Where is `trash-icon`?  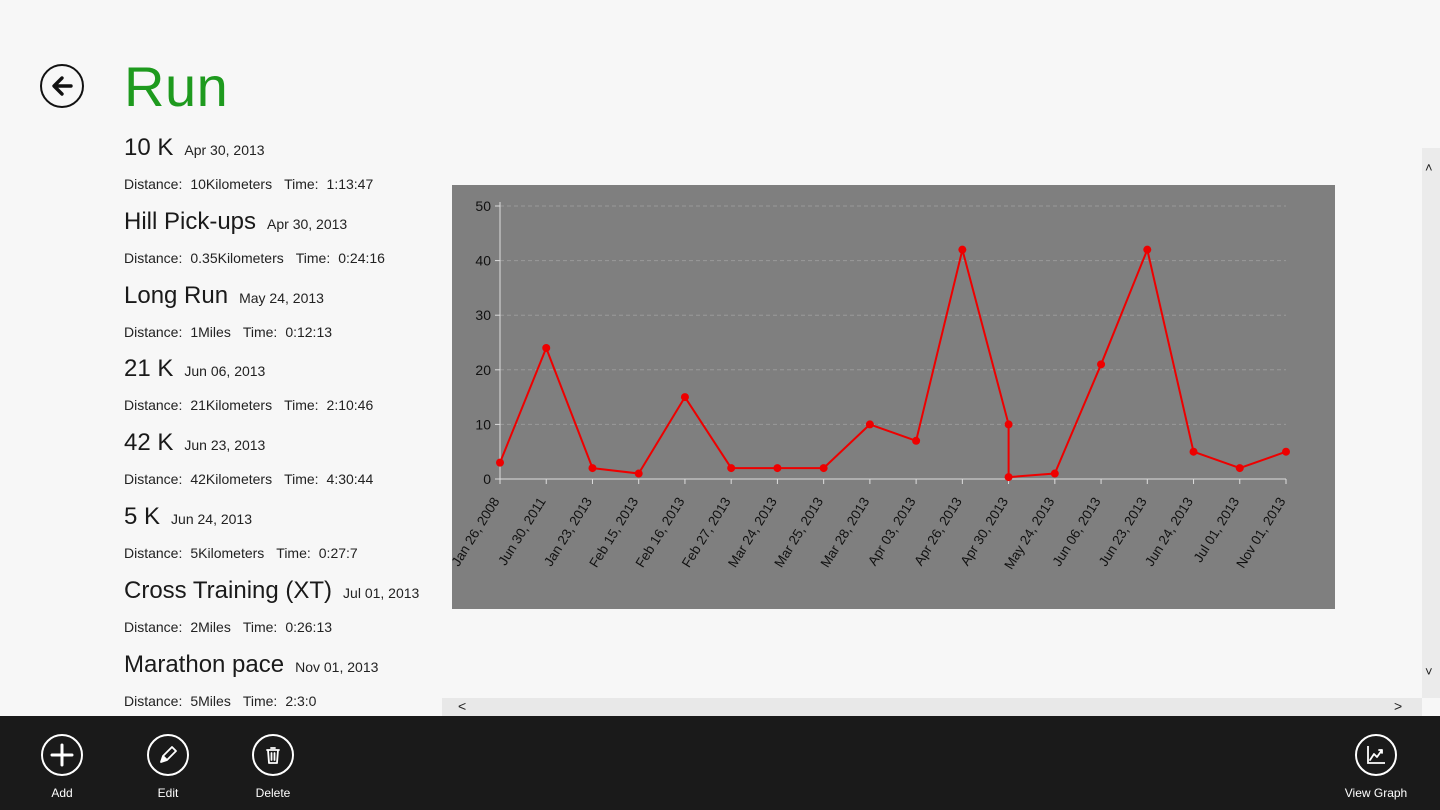 trash-icon is located at coordinates (273, 755).